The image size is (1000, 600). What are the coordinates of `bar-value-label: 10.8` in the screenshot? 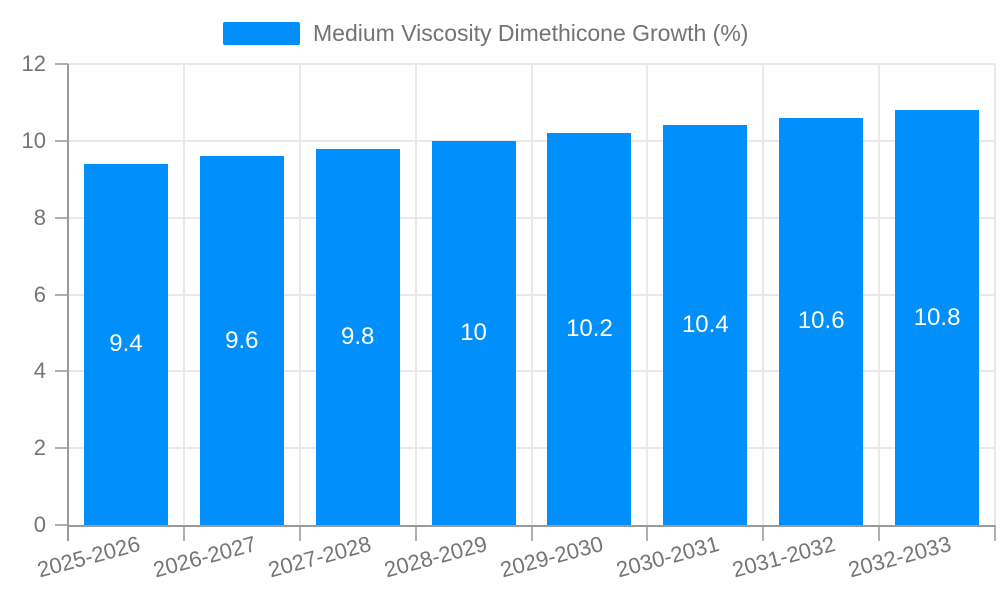 It's located at (937, 317).